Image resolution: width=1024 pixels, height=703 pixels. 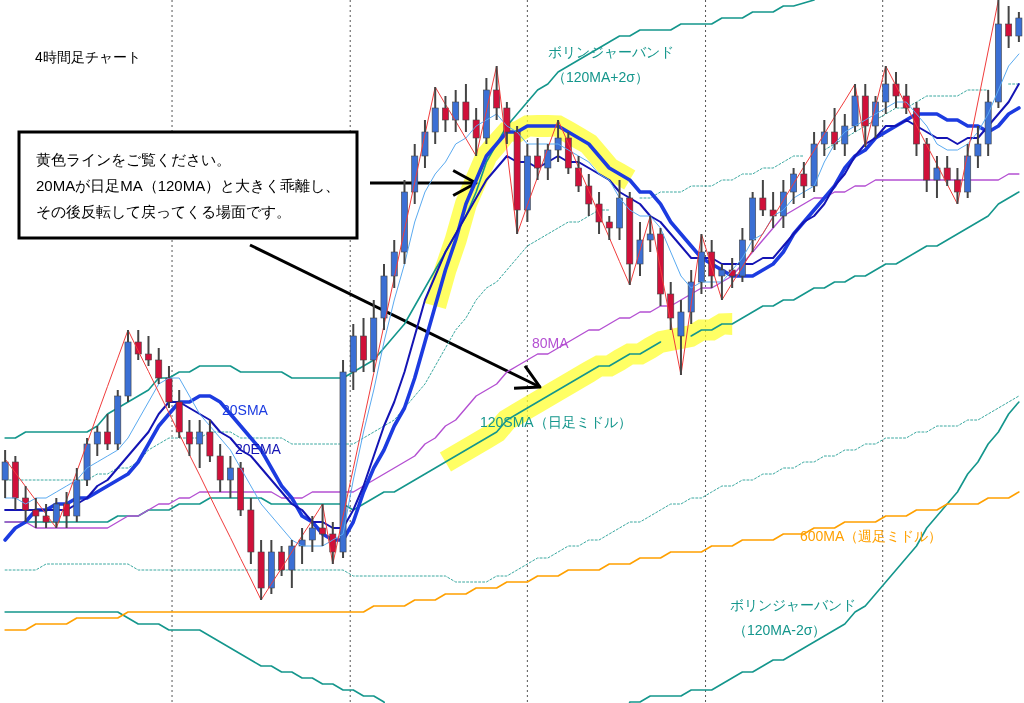 What do you see at coordinates (188, 185) in the screenshot?
I see `annotation: 20MAが日足MA（120MA）と大きく乖離し、` at bounding box center [188, 185].